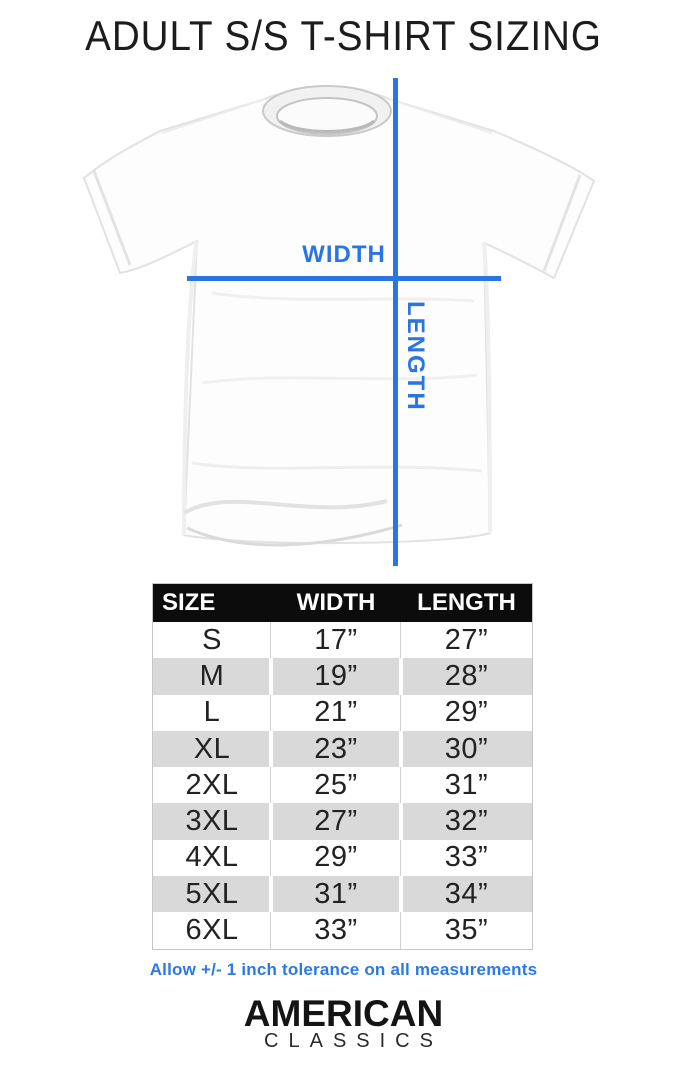 The width and height of the screenshot is (687, 1080). I want to click on width-cell: 23”, so click(336, 749).